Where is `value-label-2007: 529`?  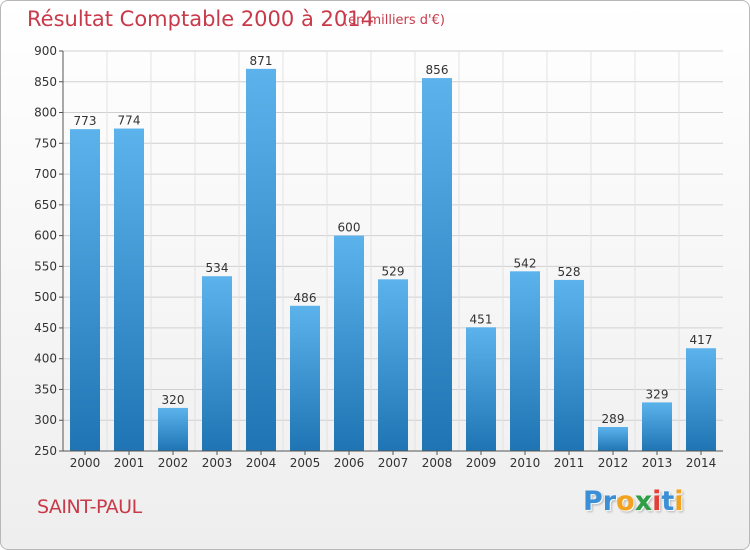 value-label-2007: 529 is located at coordinates (393, 271).